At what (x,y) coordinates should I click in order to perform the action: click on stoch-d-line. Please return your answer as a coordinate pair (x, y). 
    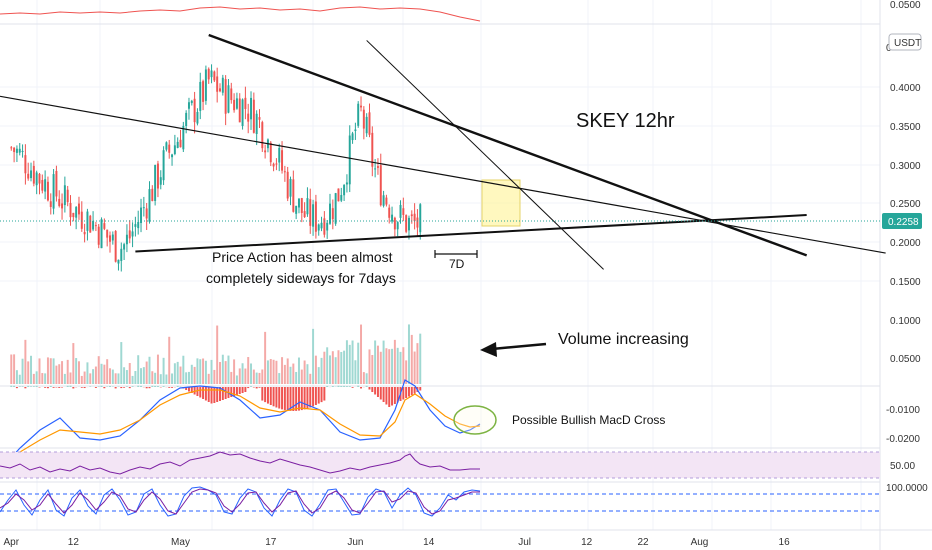
    Looking at the image, I should click on (240, 501).